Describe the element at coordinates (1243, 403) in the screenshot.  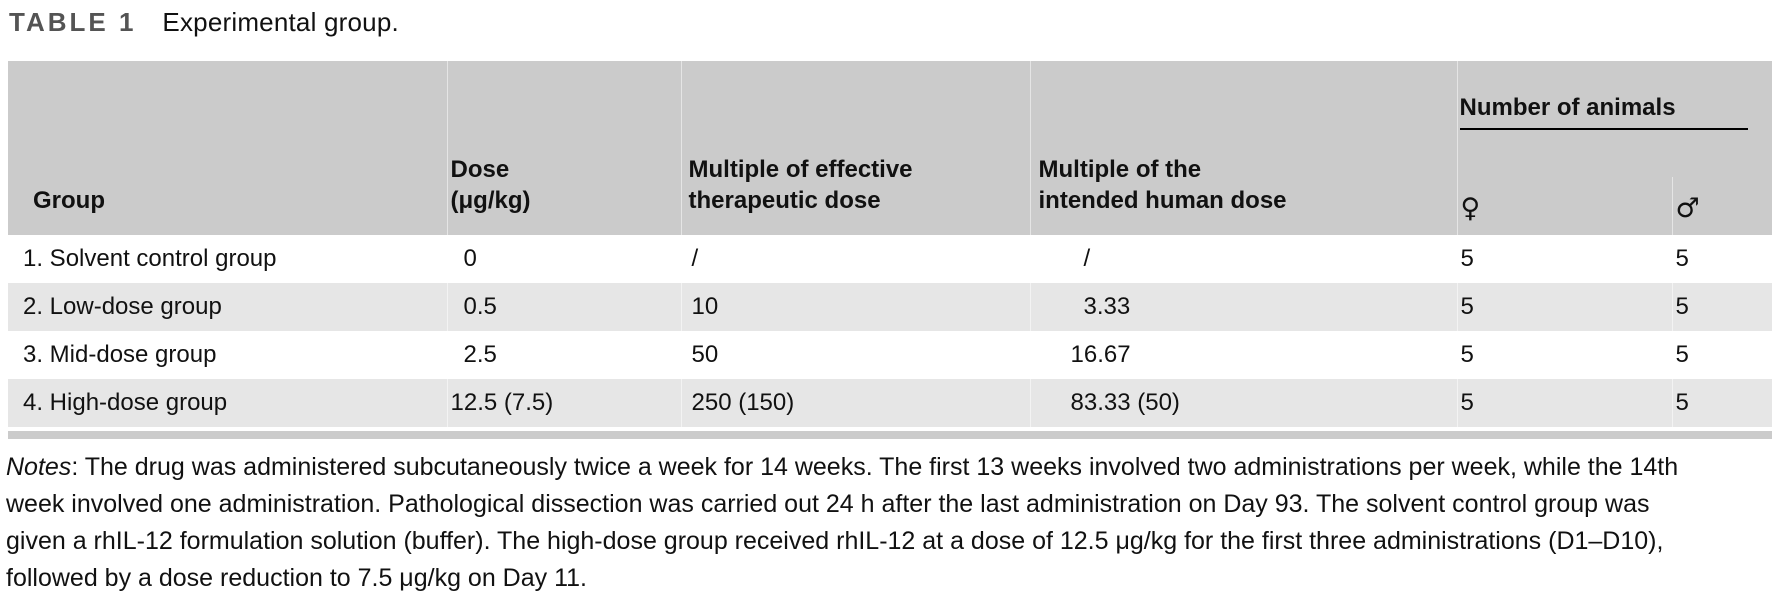
I see `cell-multiple-human: 83.33 (50)` at that location.